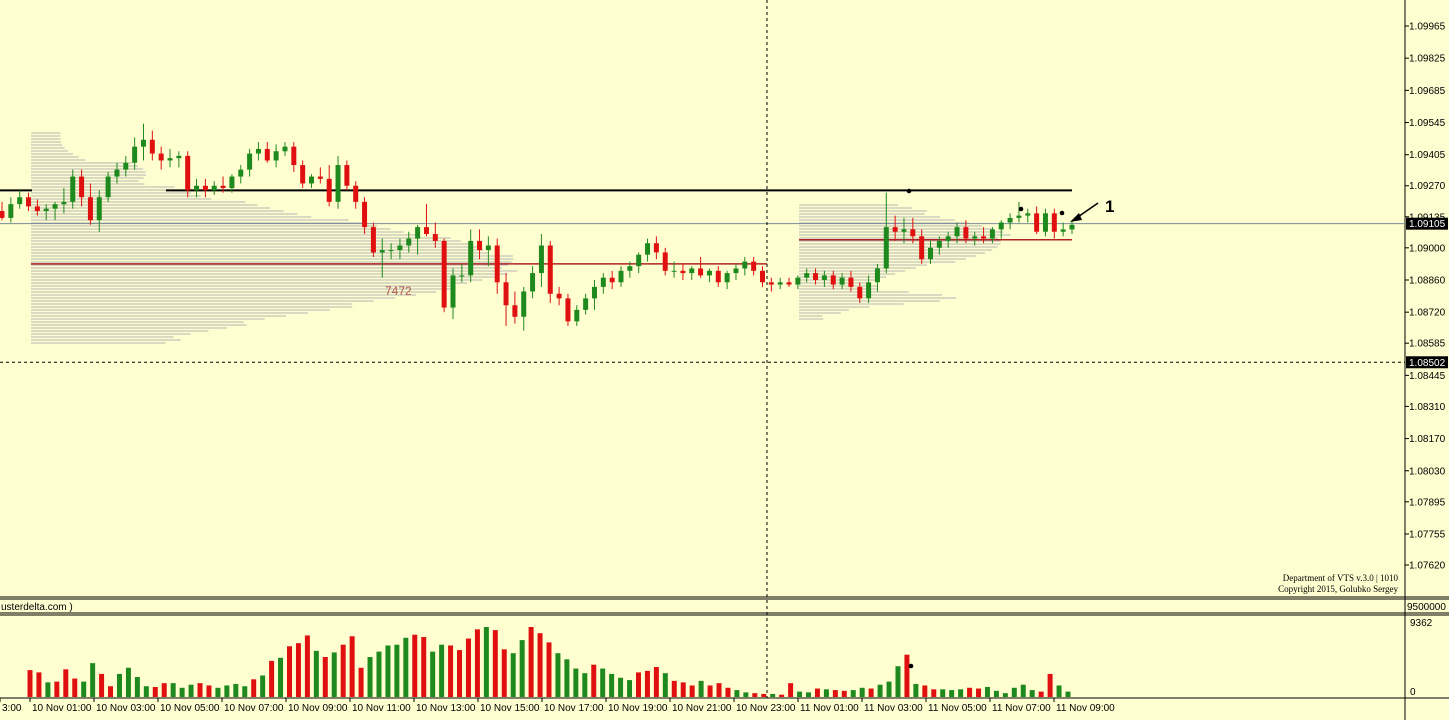  What do you see at coordinates (766, 708) in the screenshot?
I see `time-axis-label: 10 Nov 23:00` at bounding box center [766, 708].